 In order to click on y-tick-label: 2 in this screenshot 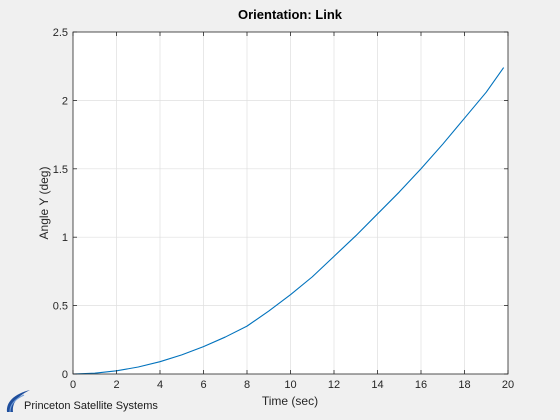, I will do `click(65, 101)`.